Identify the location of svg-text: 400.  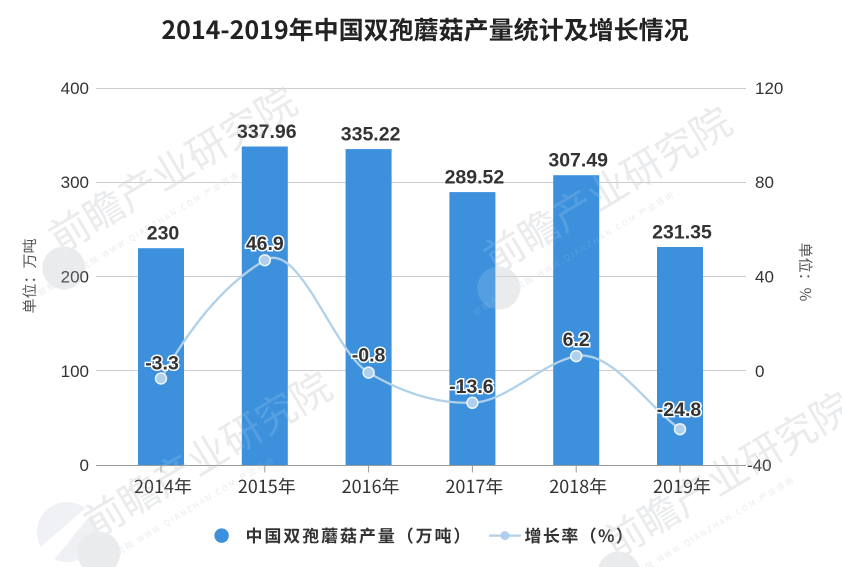
(75, 88).